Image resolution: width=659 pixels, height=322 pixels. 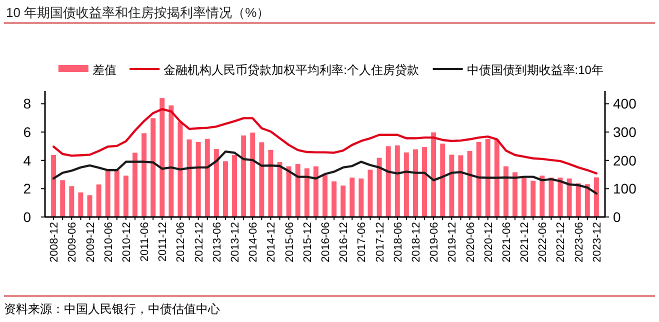 What do you see at coordinates (625, 104) in the screenshot?
I see `y2-tick-label: 400` at bounding box center [625, 104].